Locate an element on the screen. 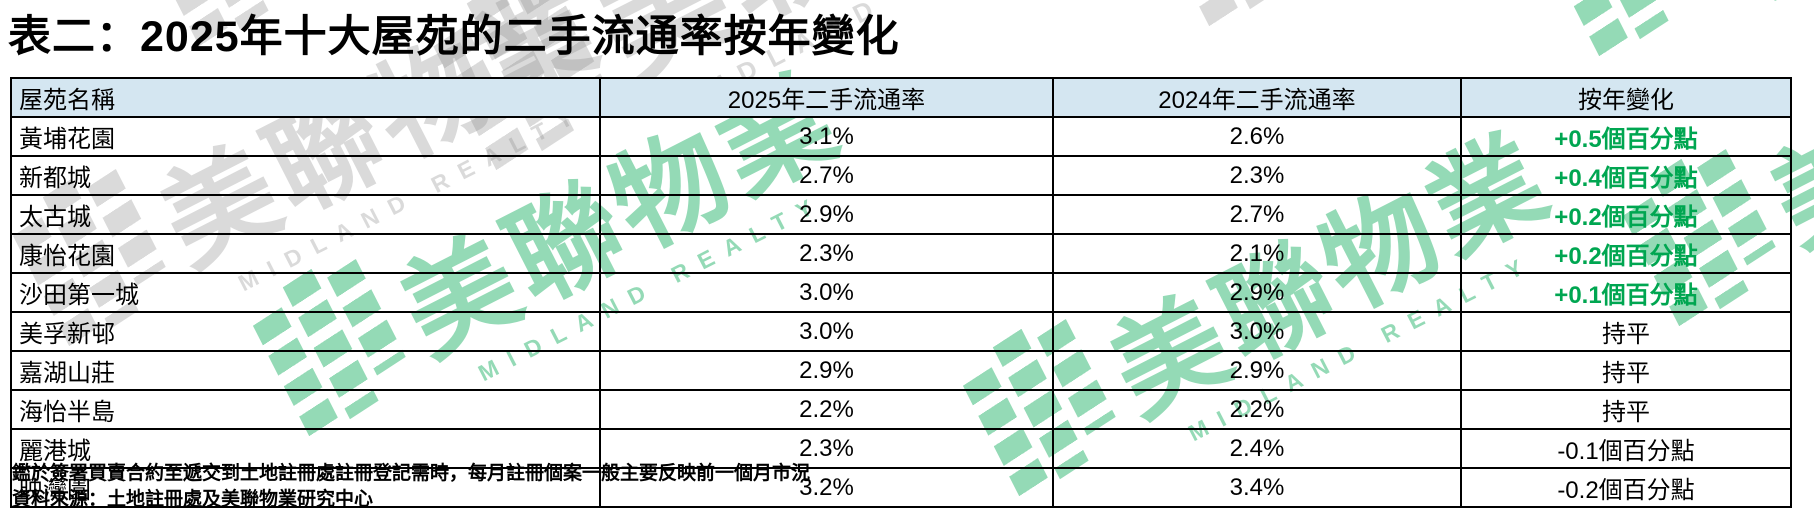  rate-2024-cell: 2.3% is located at coordinates (1257, 175).